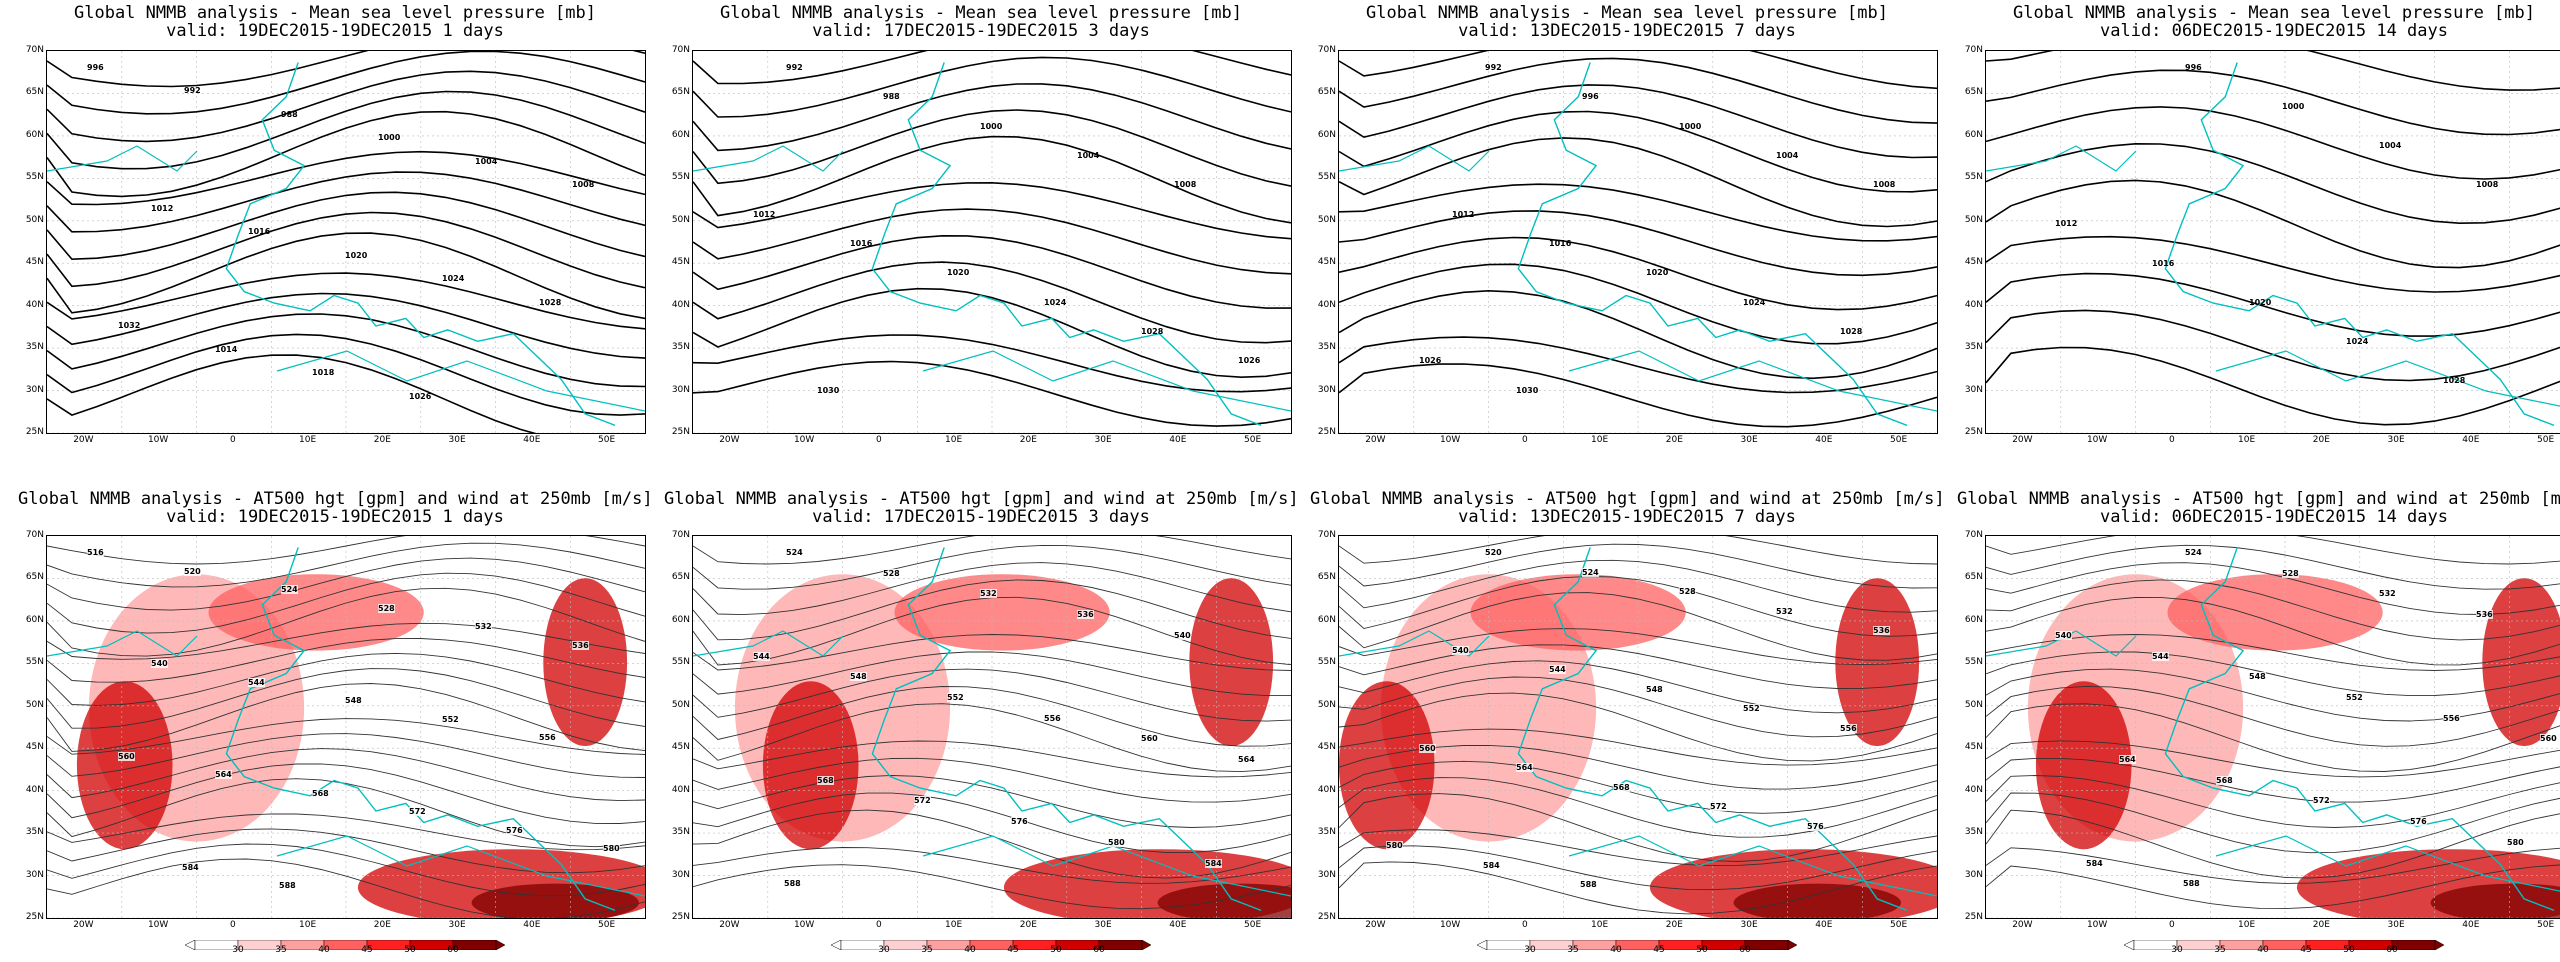 The height and width of the screenshot is (962, 2560). I want to click on contour-label: 1030, so click(828, 390).